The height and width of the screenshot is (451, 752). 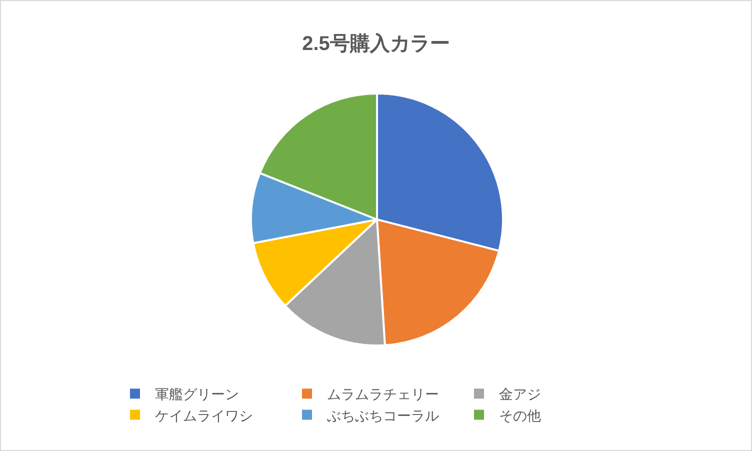 What do you see at coordinates (197, 394) in the screenshot?
I see `legend-label: 軍艦グリーン` at bounding box center [197, 394].